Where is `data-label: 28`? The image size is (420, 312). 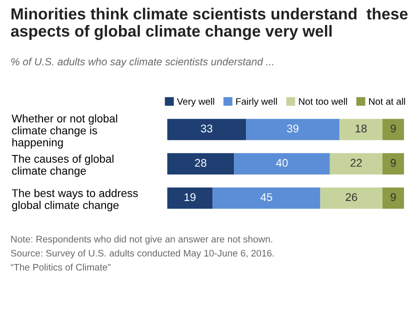 data-label: 28 is located at coordinates (200, 162).